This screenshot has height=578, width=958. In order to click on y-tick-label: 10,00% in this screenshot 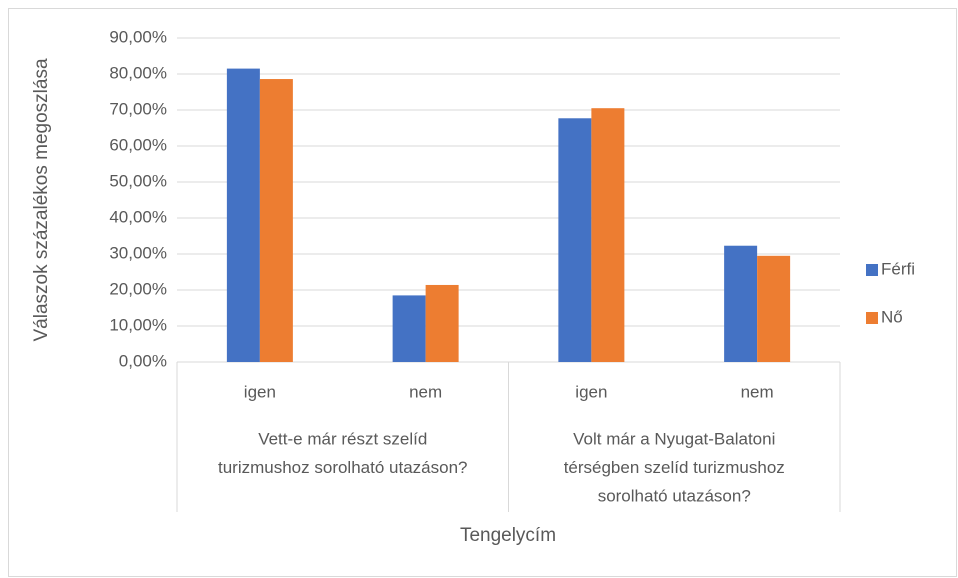, I will do `click(138, 324)`.